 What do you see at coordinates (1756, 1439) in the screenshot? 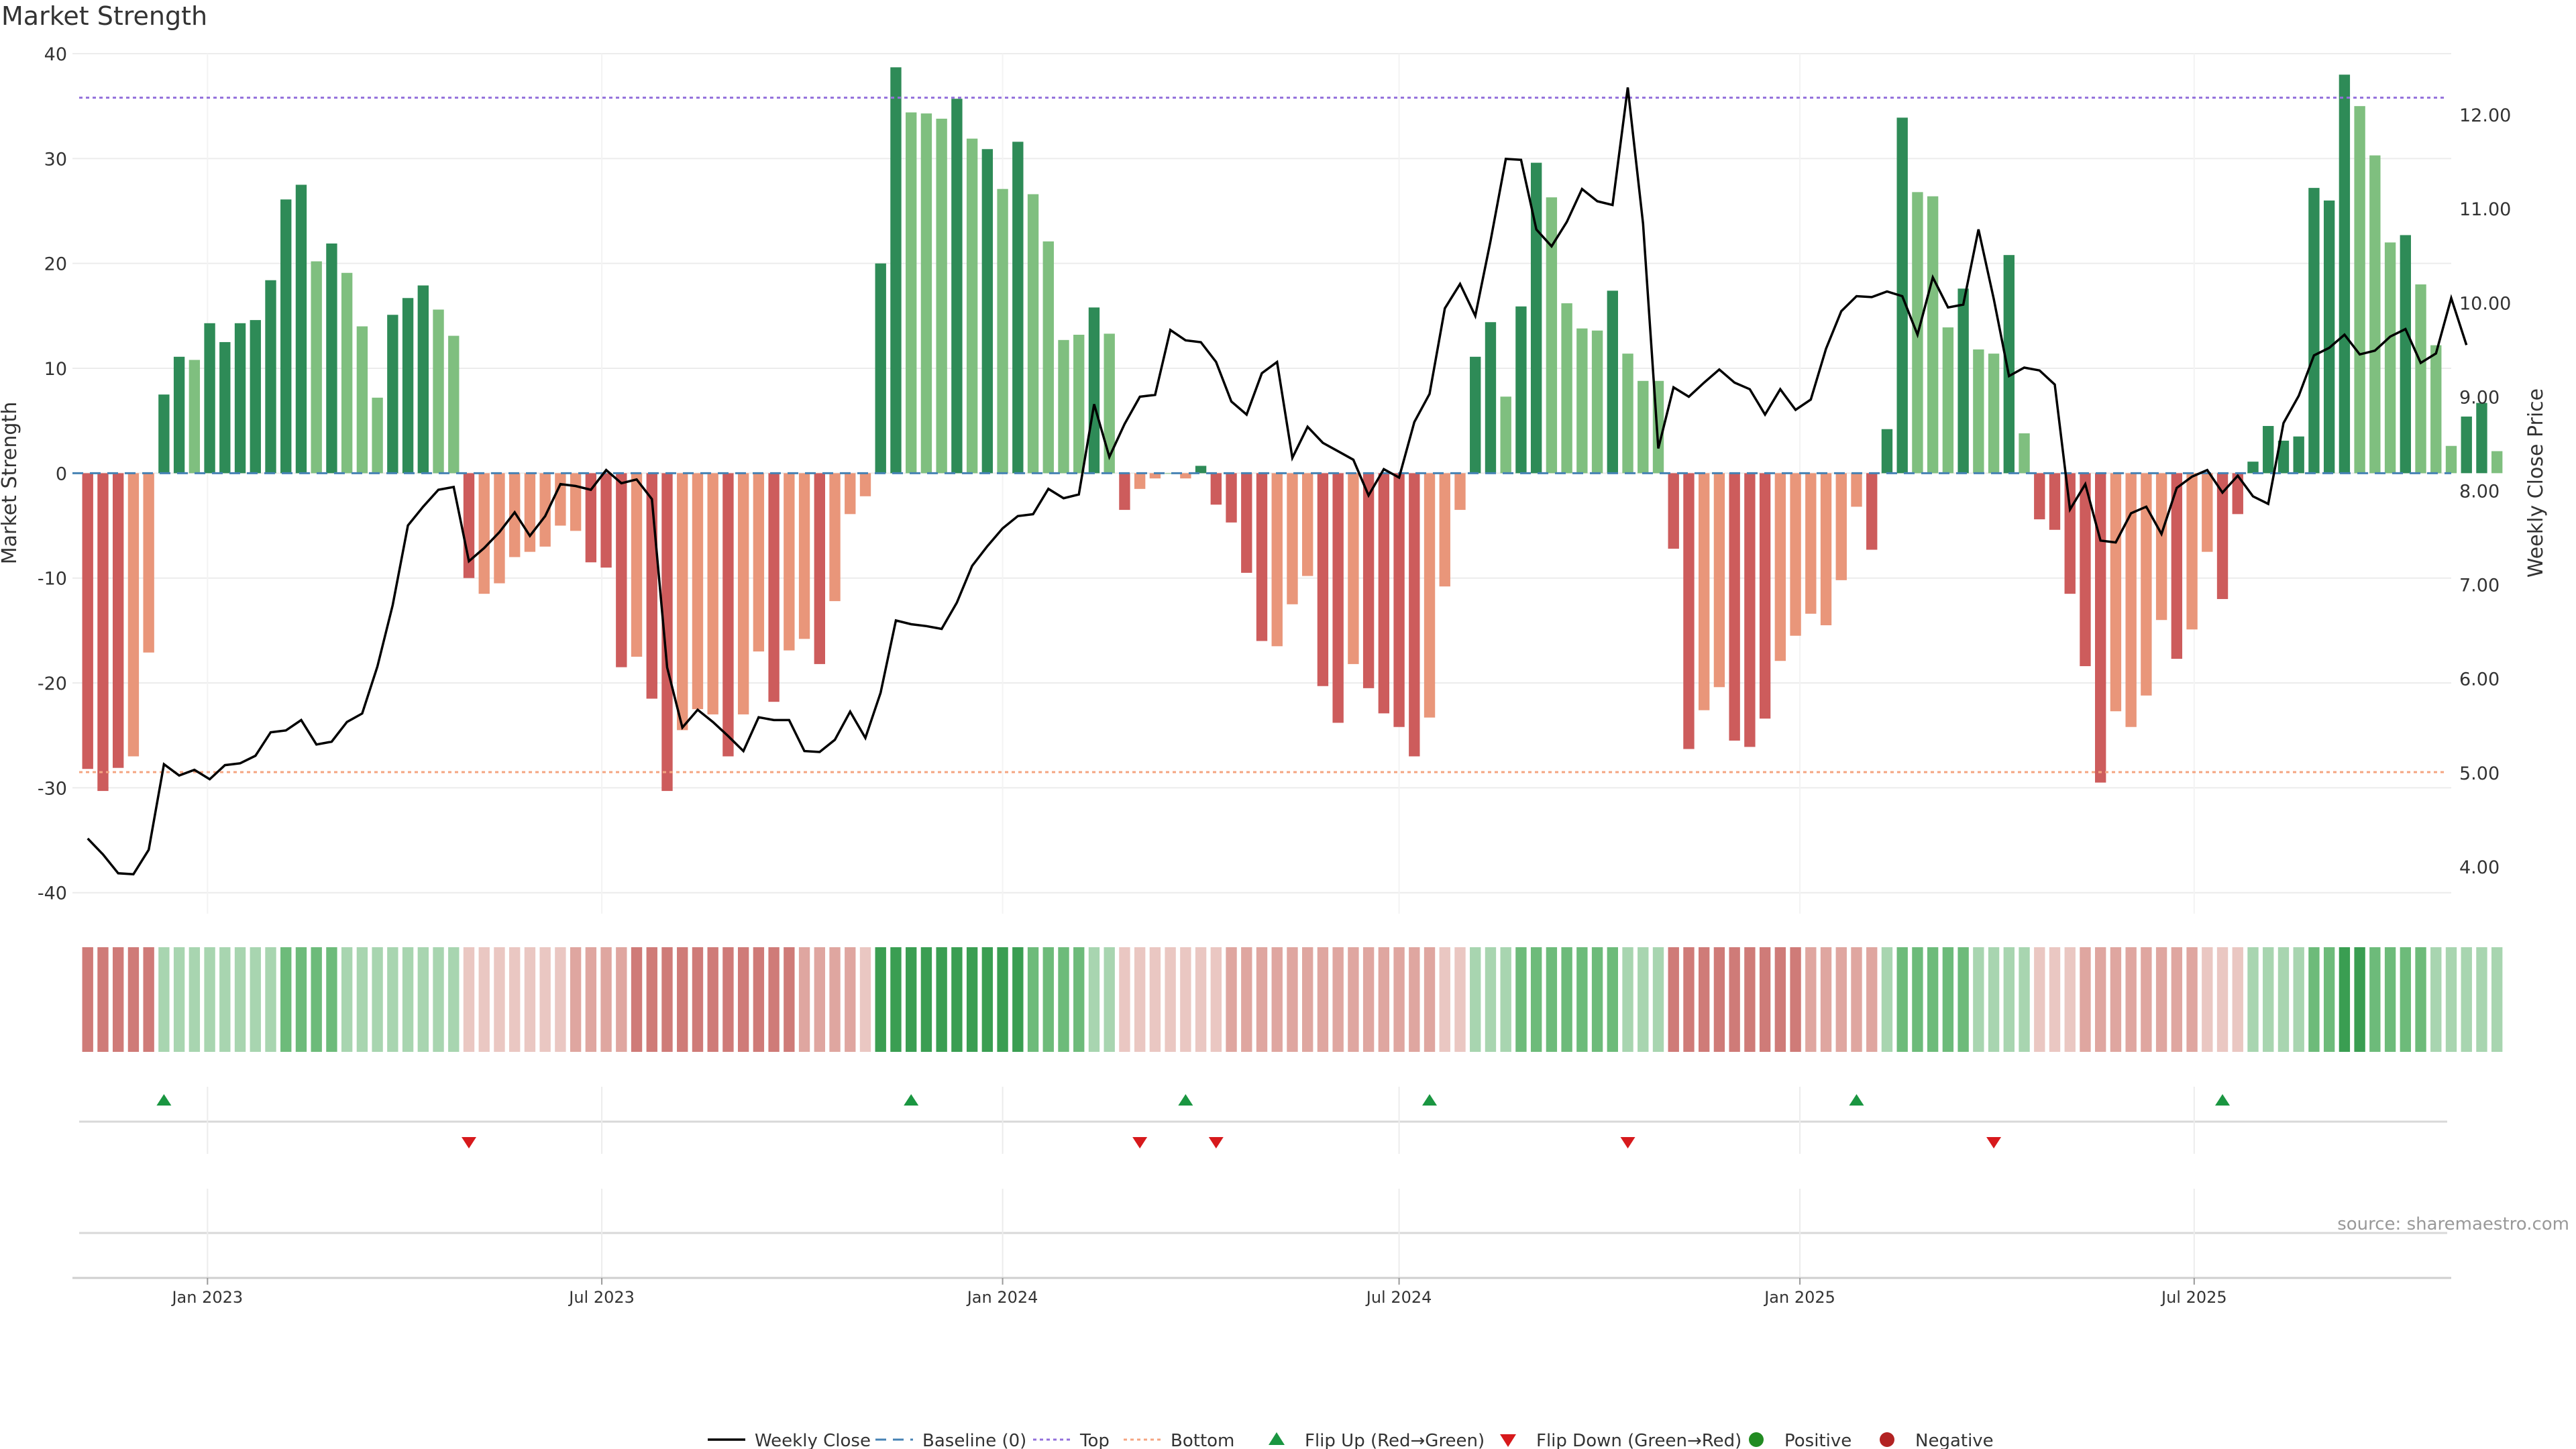
I see `legend-positive-swatch` at bounding box center [1756, 1439].